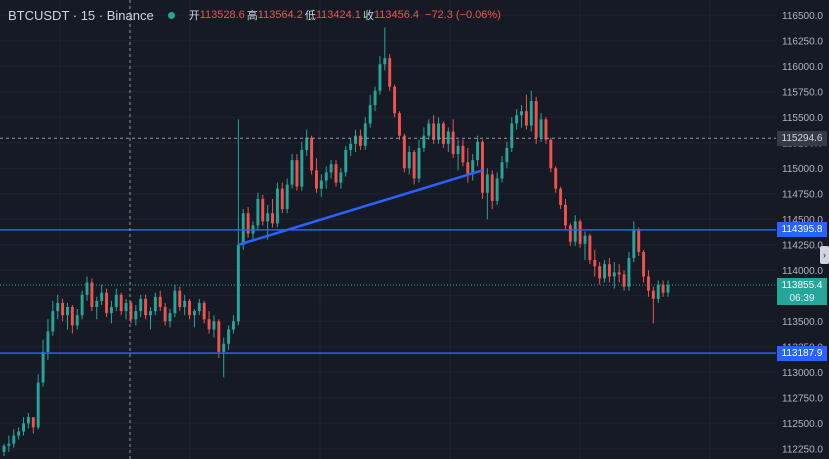 The width and height of the screenshot is (829, 459). I want to click on lower-level-tag: 113187.9, so click(802, 353).